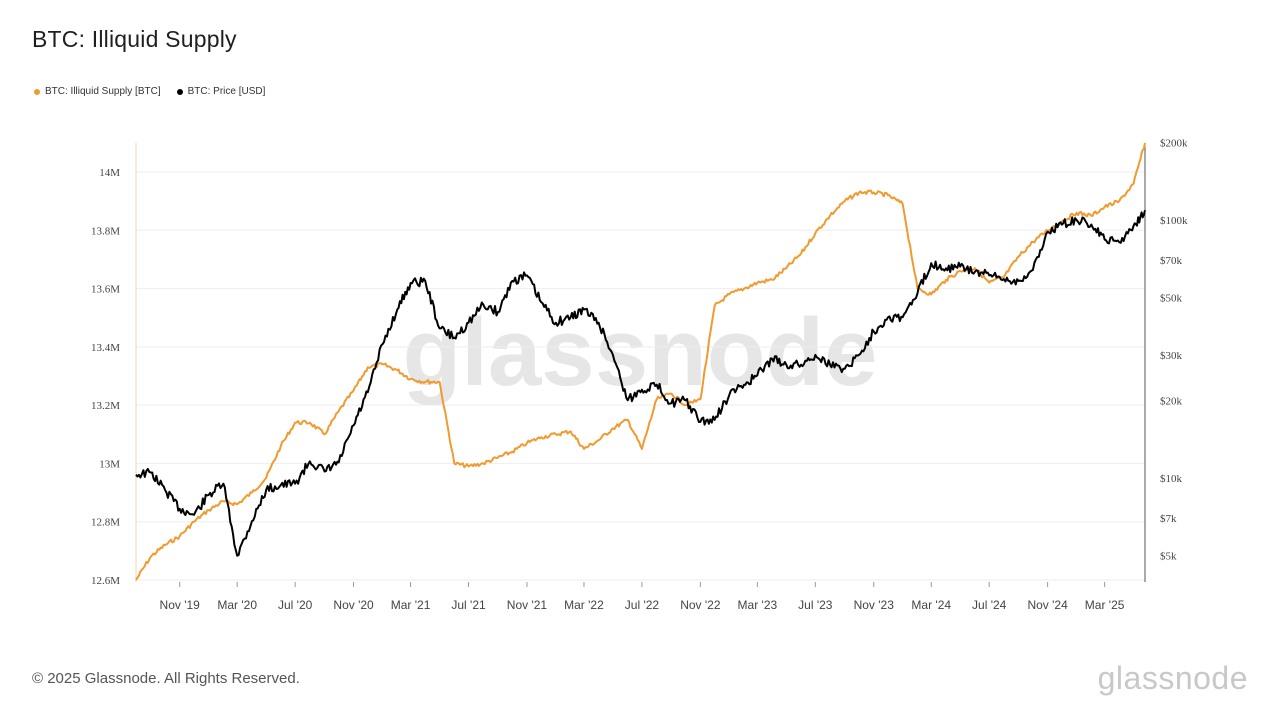 The height and width of the screenshot is (707, 1280). What do you see at coordinates (1172, 678) in the screenshot?
I see `brand-logo: glassnode` at bounding box center [1172, 678].